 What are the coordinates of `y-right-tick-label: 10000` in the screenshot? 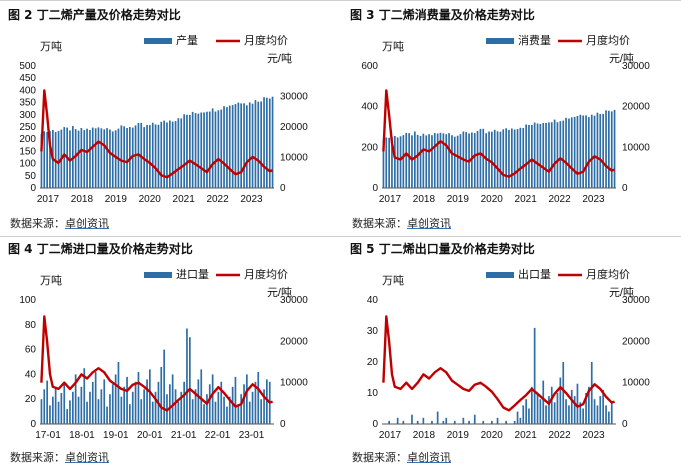 It's located at (294, 158).